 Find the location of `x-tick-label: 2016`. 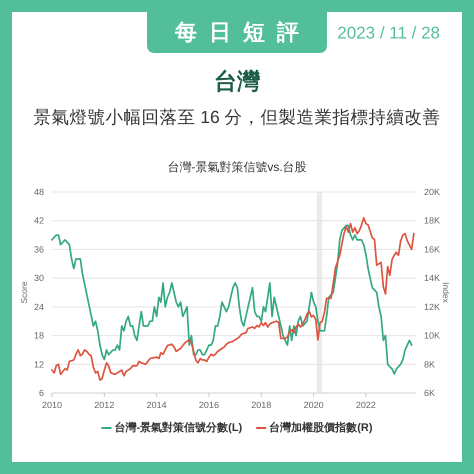

x-tick-label: 2016 is located at coordinates (208, 405).